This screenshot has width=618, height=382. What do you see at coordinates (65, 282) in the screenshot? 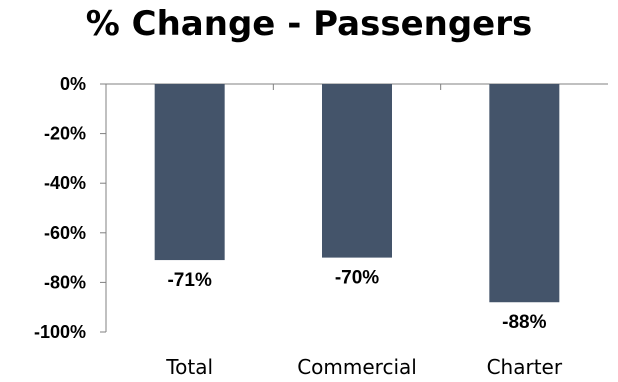
I see `y-tick-label: -80%` at bounding box center [65, 282].